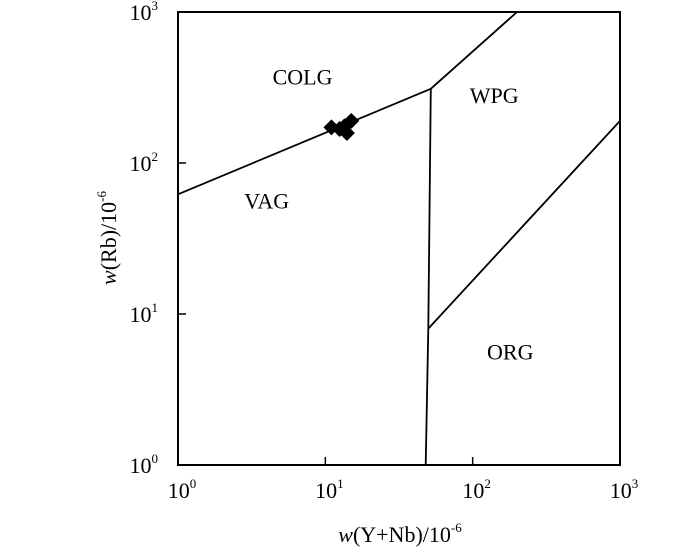 The image size is (700, 552). What do you see at coordinates (144, 313) in the screenshot?
I see `y-tick-label-2: 10¹` at bounding box center [144, 313].